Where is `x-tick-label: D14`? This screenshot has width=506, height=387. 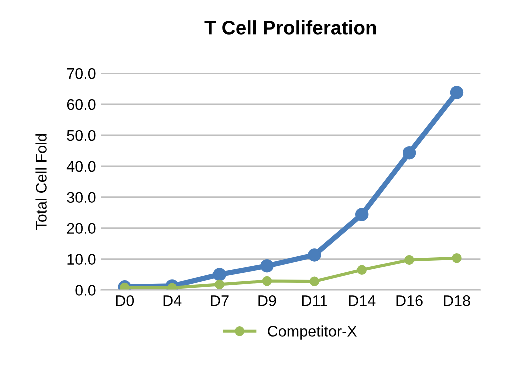 x-tick-label: D14 is located at coordinates (362, 301).